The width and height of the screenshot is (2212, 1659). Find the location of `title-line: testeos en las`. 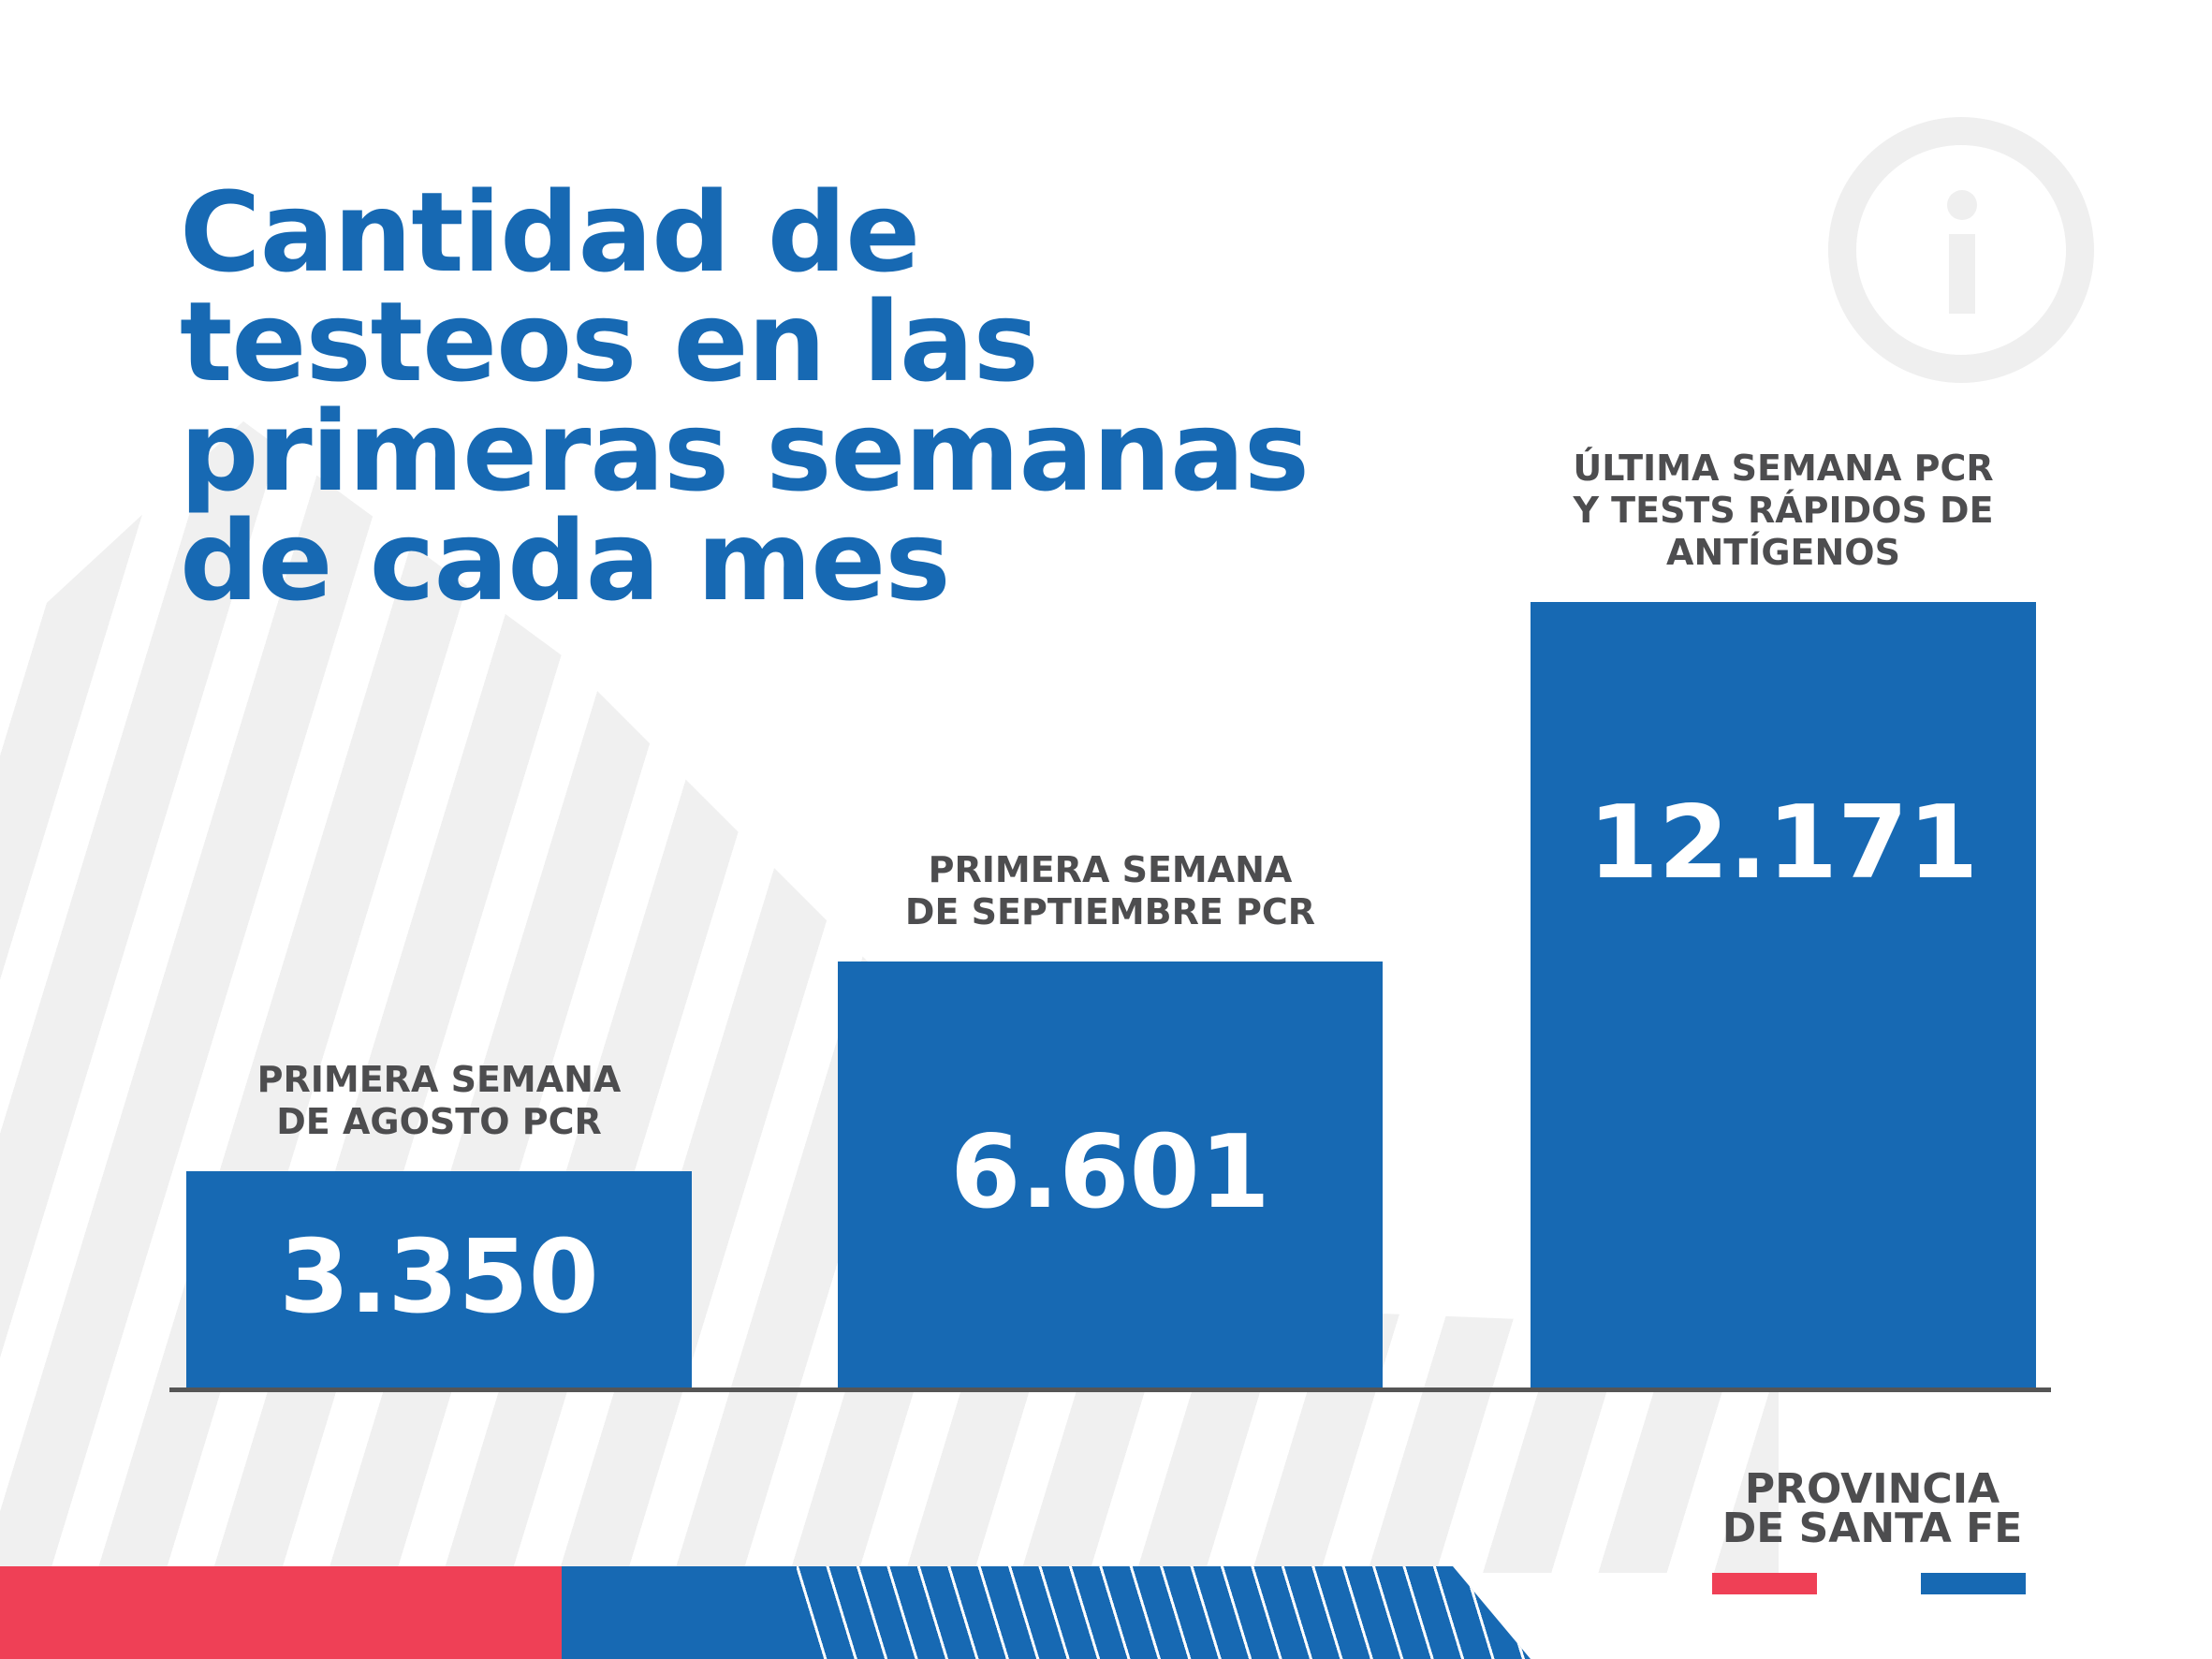

title-line: testeos en las is located at coordinates (609, 341).